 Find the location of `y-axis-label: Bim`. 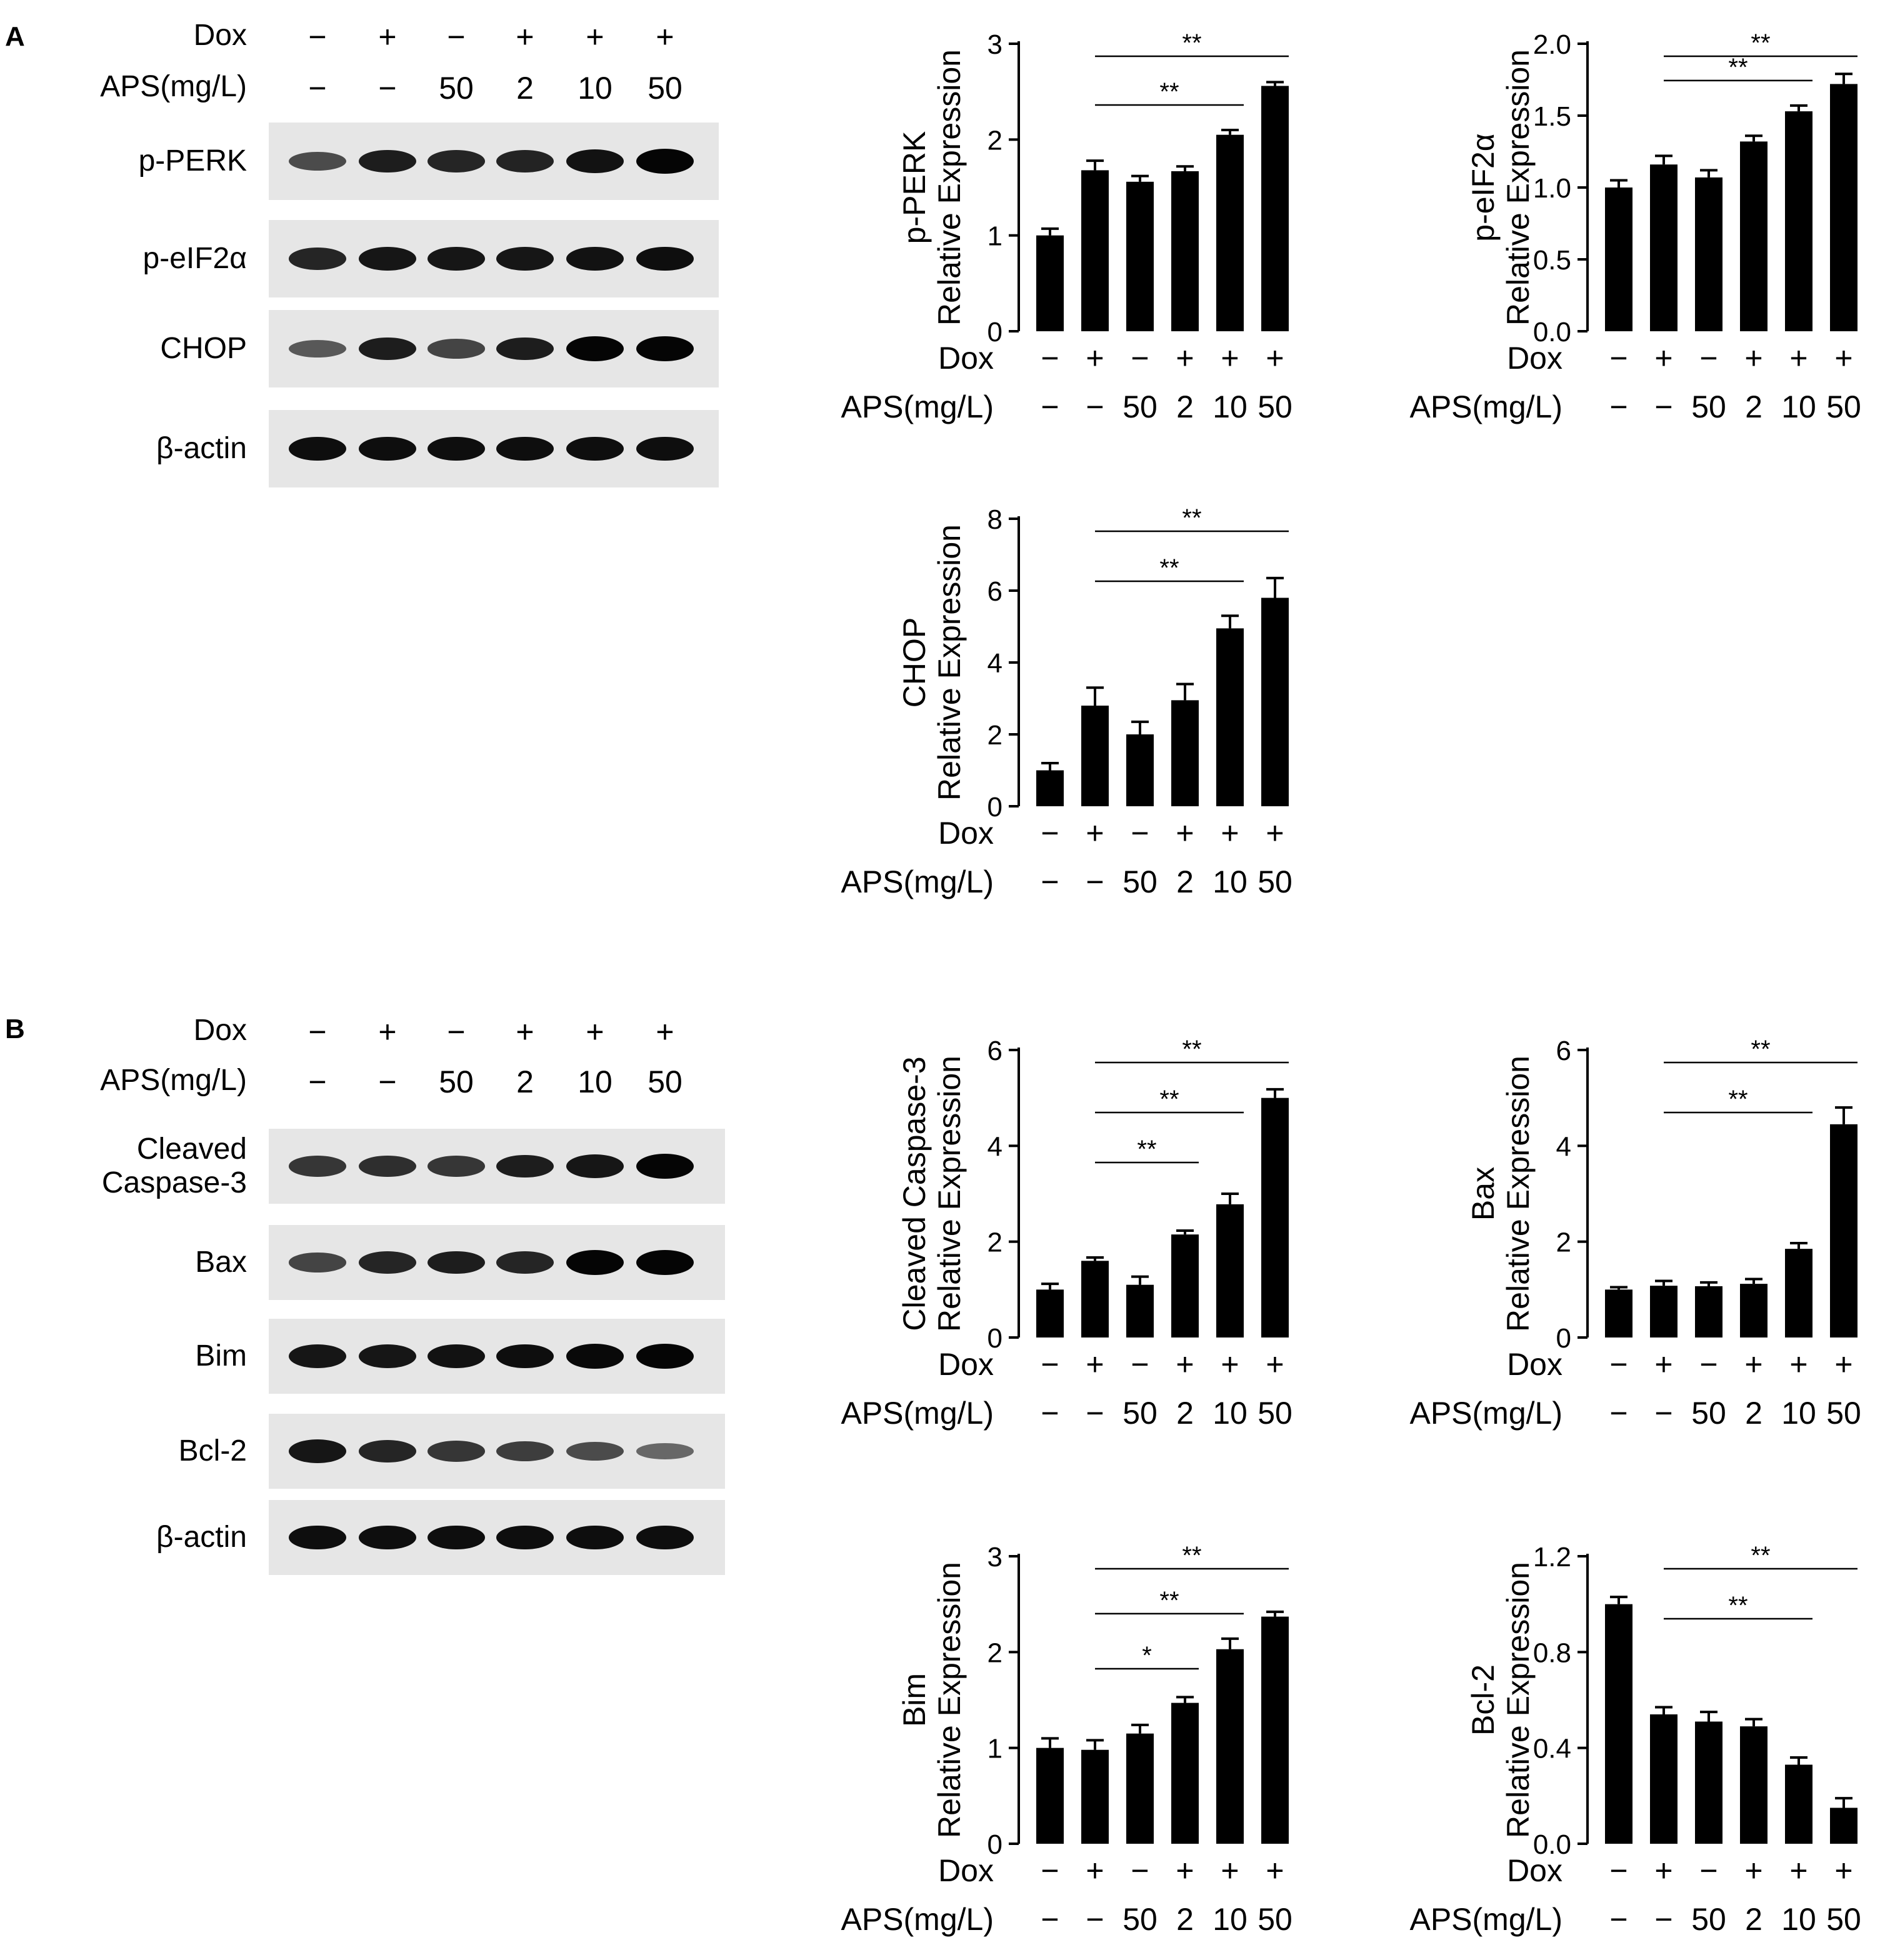

y-axis-label: Bim is located at coordinates (914, 1700).